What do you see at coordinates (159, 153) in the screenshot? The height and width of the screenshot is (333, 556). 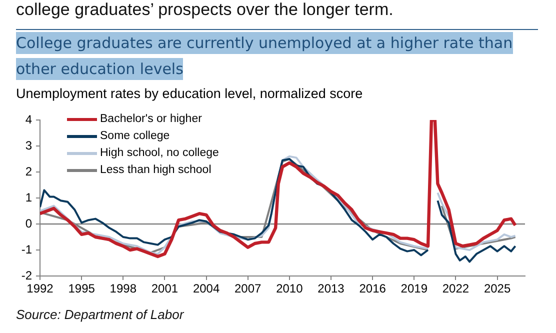 I see `legend-label: High school, no college` at bounding box center [159, 153].